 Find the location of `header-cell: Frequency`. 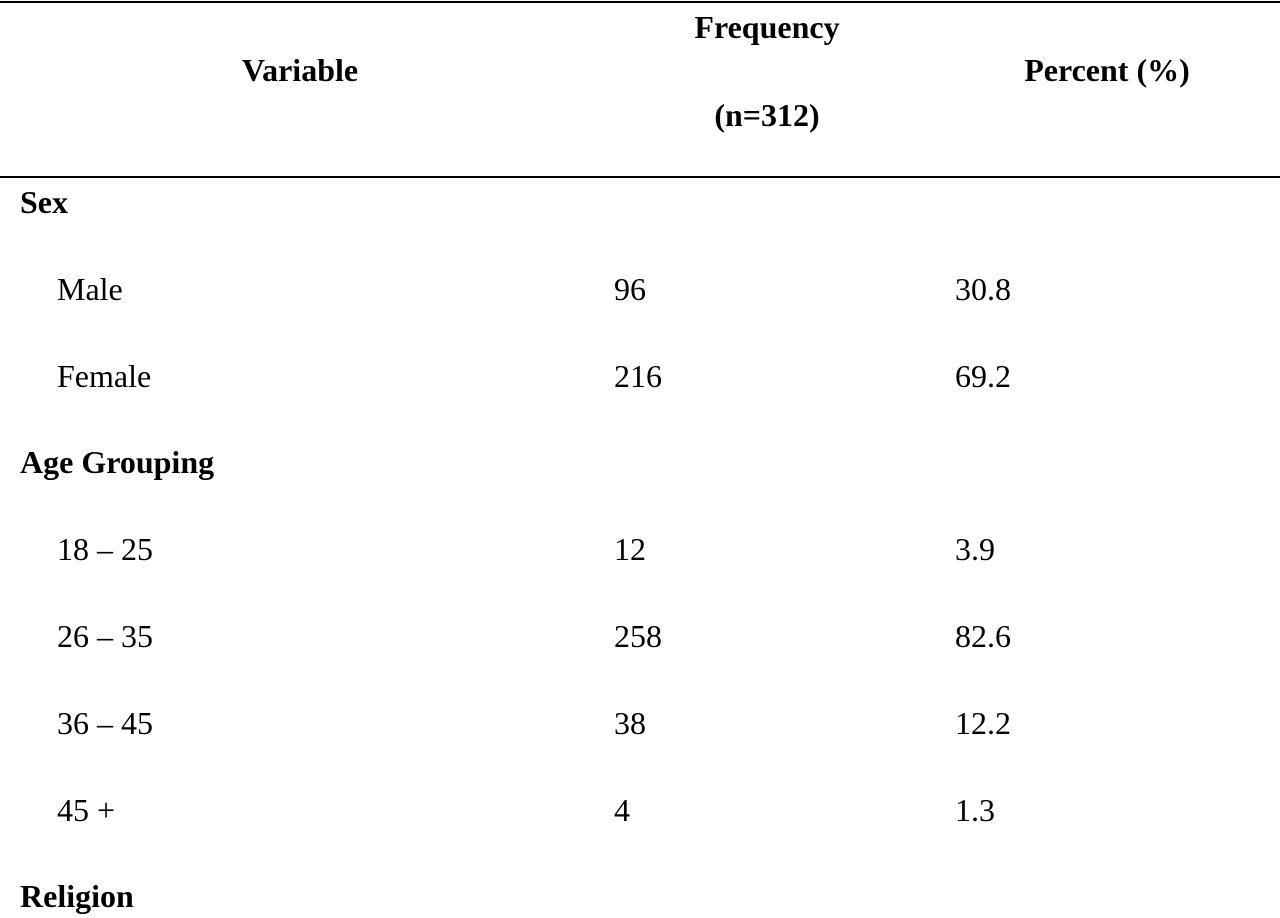

header-cell: Frequency is located at coordinates (767, 27).